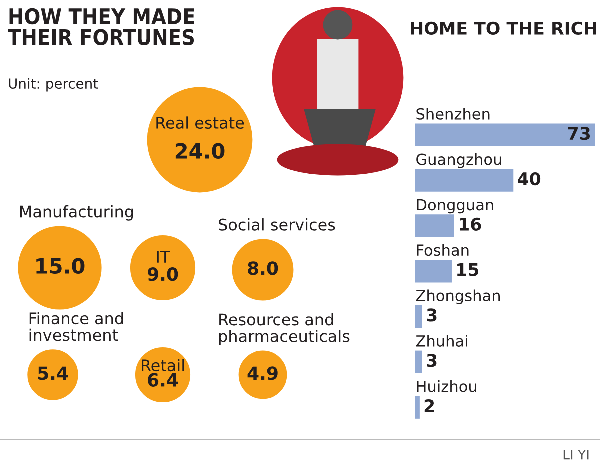 The width and height of the screenshot is (600, 467). Describe the element at coordinates (200, 151) in the screenshot. I see `data-label: 24.0` at that location.